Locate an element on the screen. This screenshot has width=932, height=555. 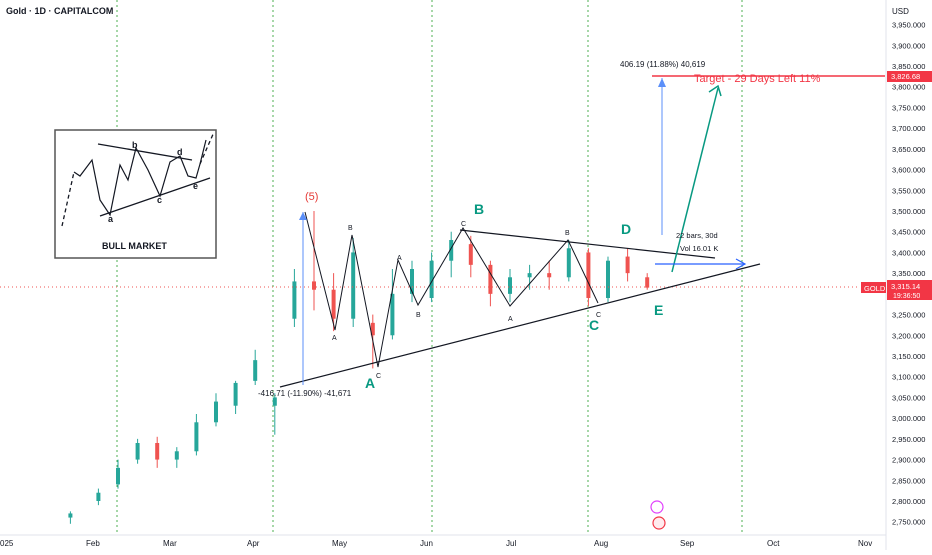
wave-B-label: B is located at coordinates (479, 209).